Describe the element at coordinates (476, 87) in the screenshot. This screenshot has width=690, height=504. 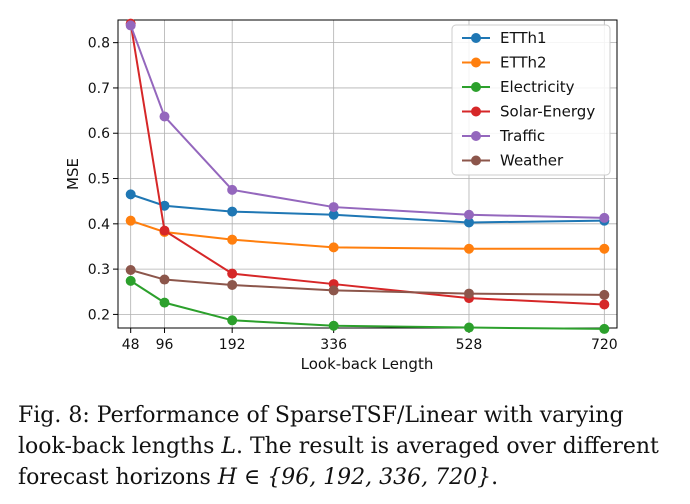
I see `legend-swatch-marker-electricity` at that location.